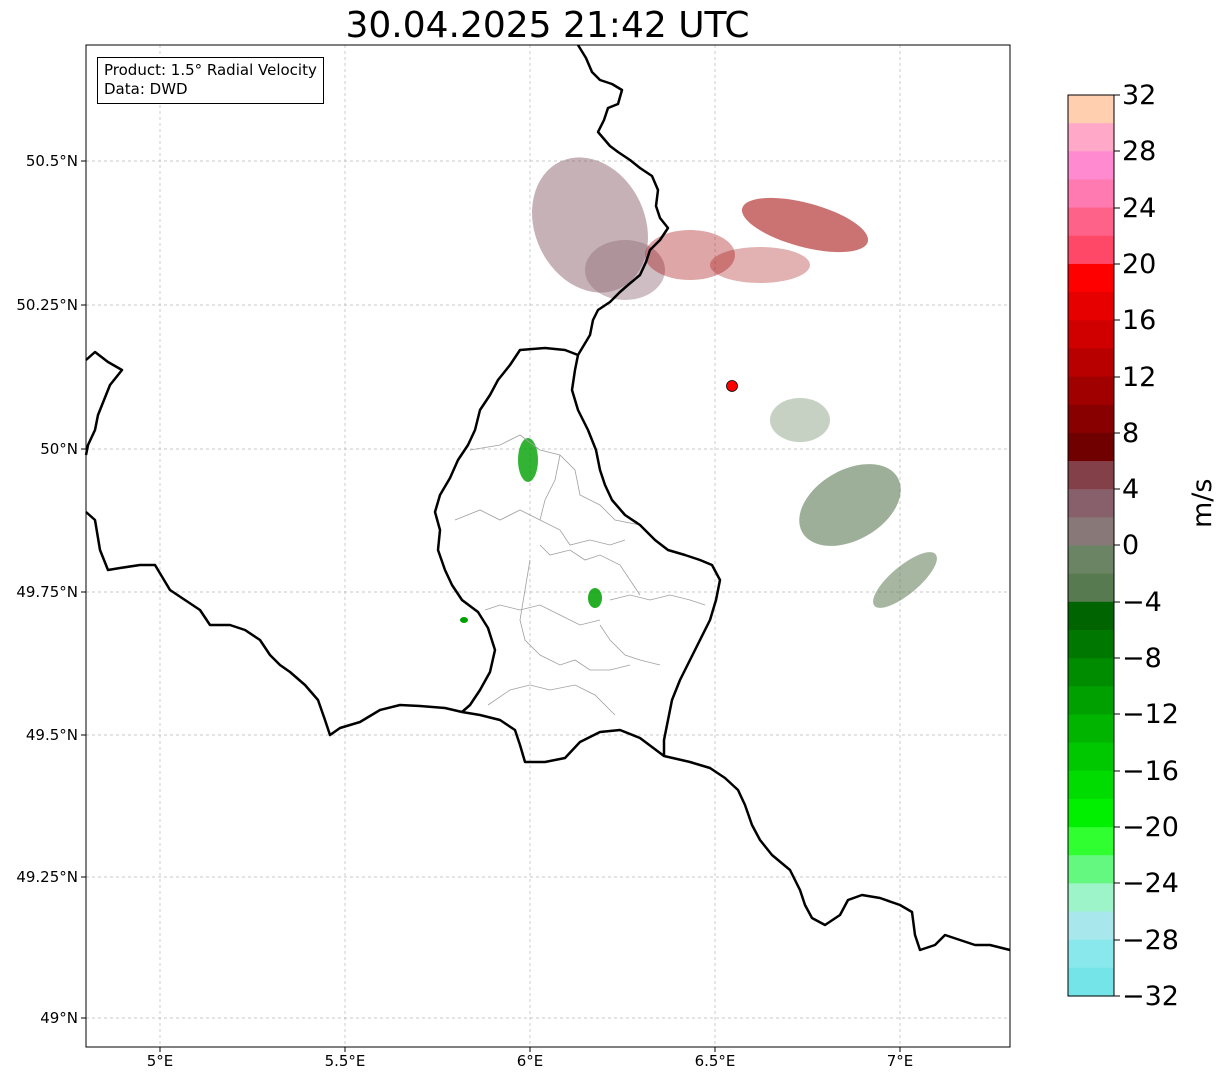  Describe the element at coordinates (47, 305) in the screenshot. I see `y-tick-label: 50.25°N` at that location.